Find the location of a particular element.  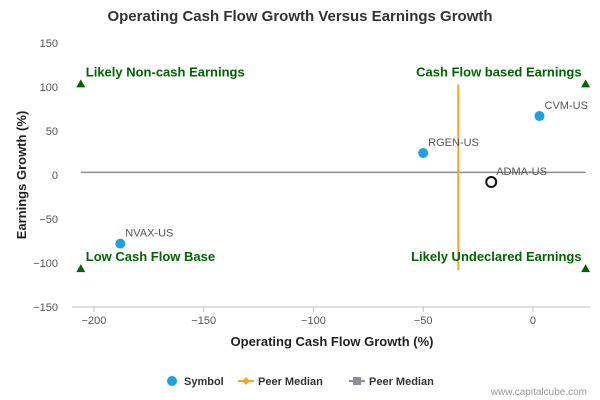

highlight-point is located at coordinates (491, 182).